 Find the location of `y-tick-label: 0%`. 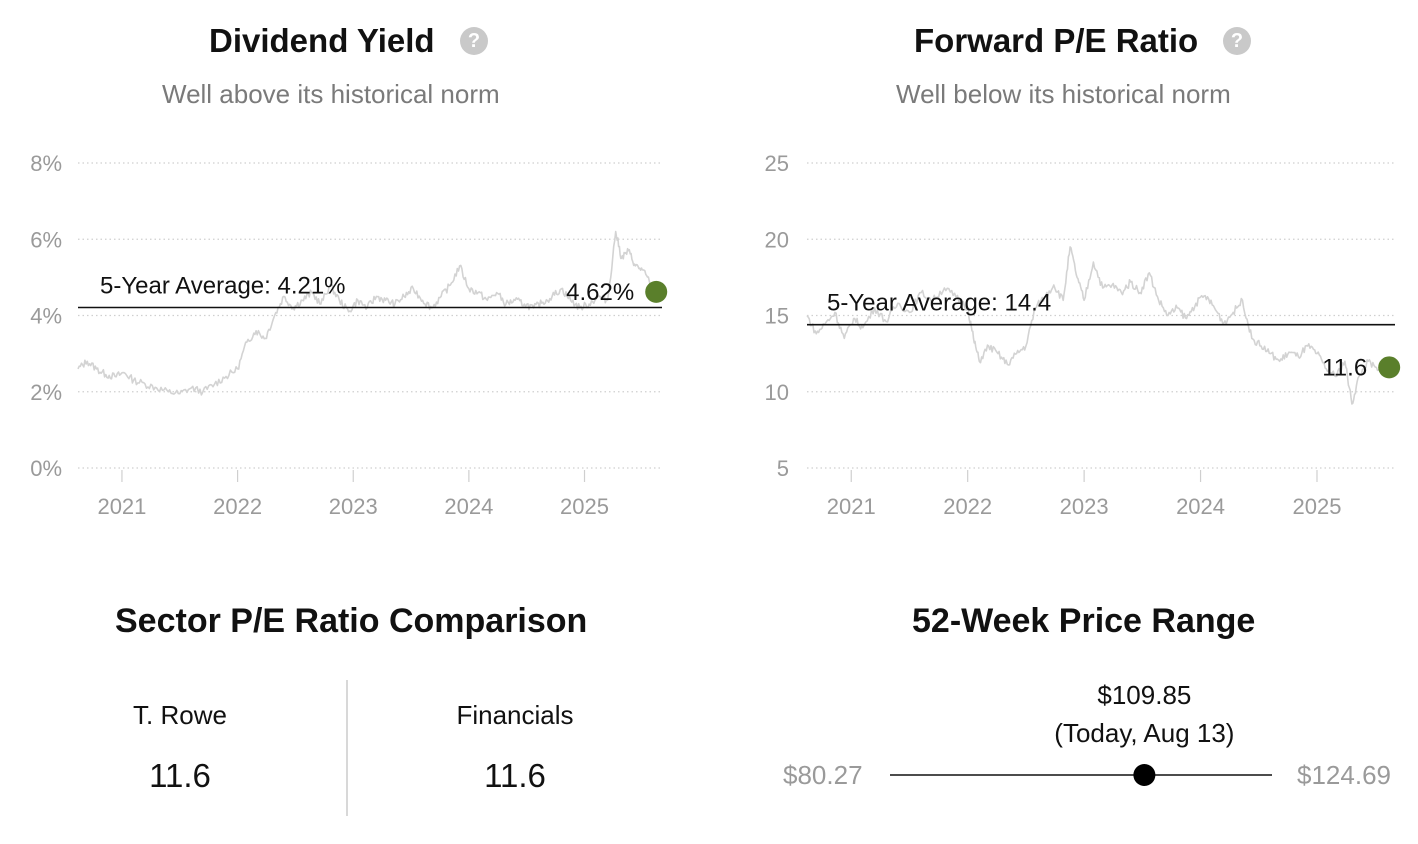

y-tick-label: 0% is located at coordinates (46, 468).